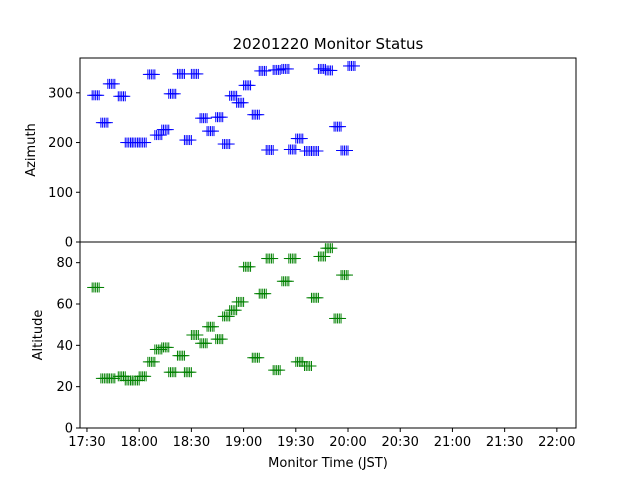  I want to click on altitude-y-tick-label: 20, so click(64, 387).